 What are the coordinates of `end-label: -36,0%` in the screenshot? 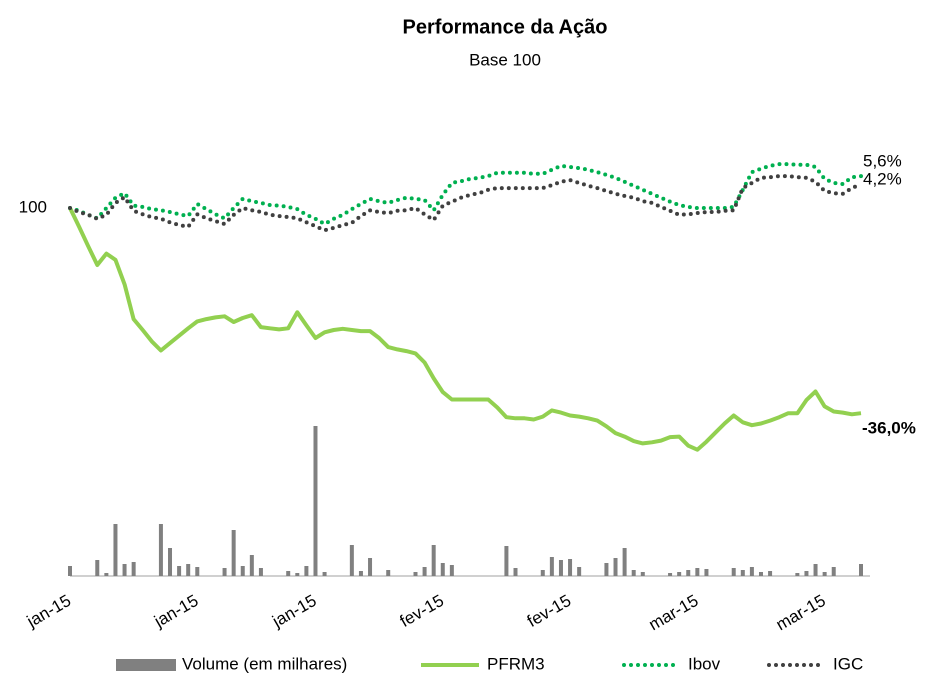 It's located at (889, 428).